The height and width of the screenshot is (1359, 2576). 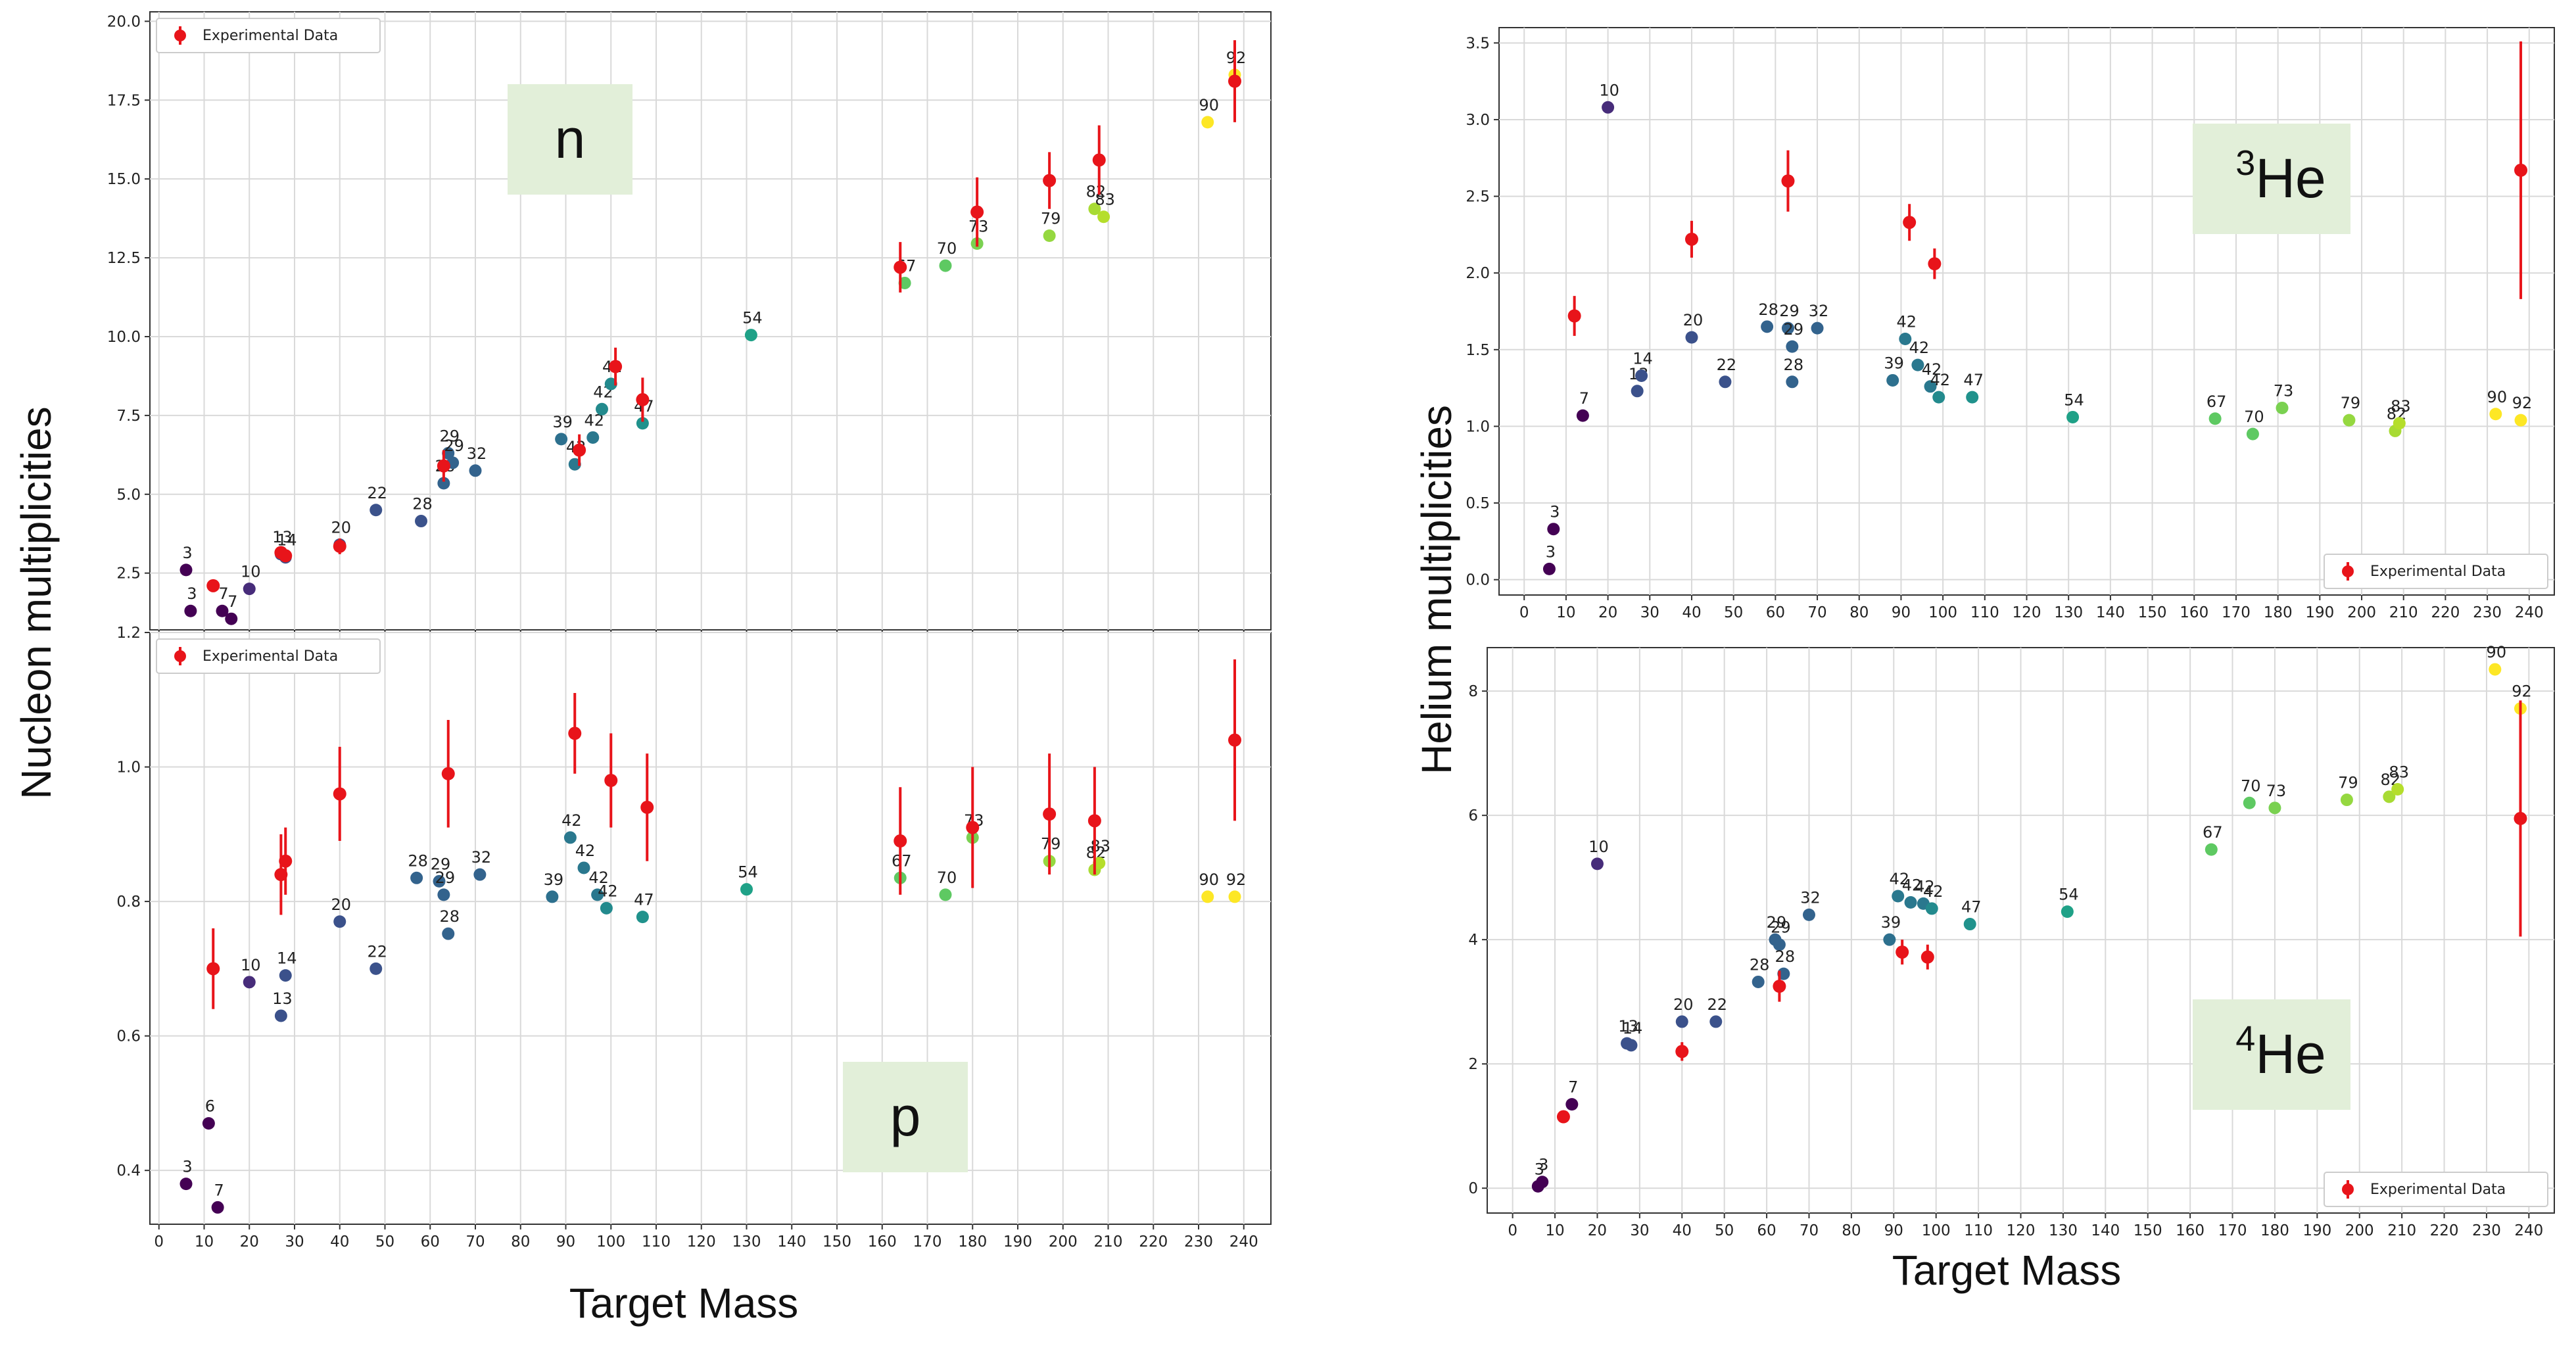 What do you see at coordinates (2529, 1230) in the screenshot?
I see `x-tick-label: 240` at bounding box center [2529, 1230].